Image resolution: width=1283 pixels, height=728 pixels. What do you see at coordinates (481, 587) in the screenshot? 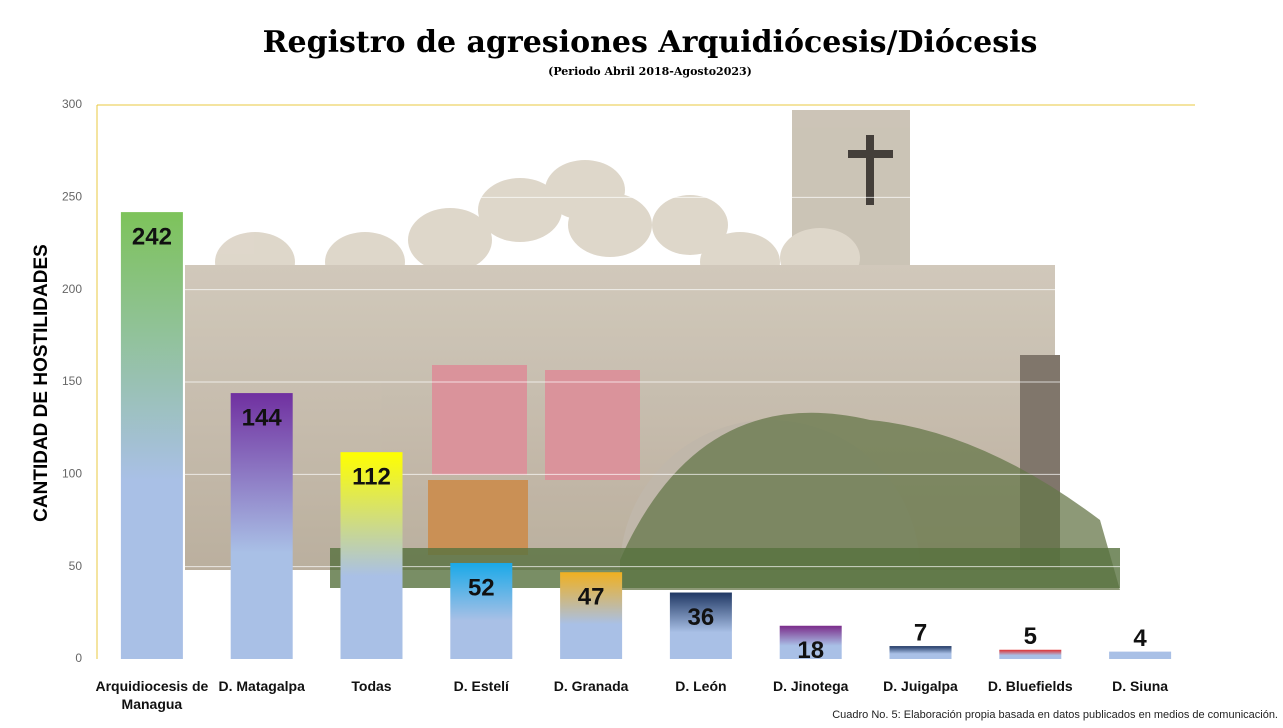
I see `data-label: 52` at bounding box center [481, 587].